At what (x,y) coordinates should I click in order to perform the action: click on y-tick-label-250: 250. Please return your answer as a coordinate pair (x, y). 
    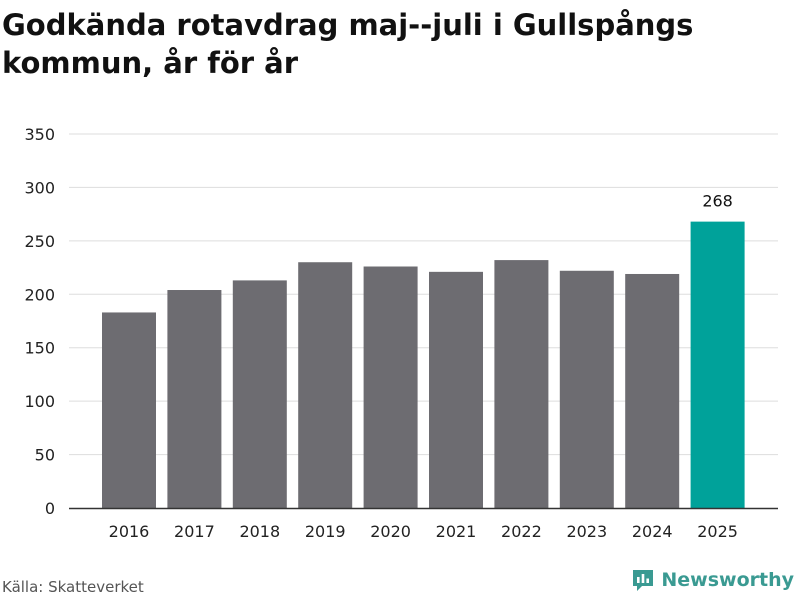
    Looking at the image, I should click on (39, 241).